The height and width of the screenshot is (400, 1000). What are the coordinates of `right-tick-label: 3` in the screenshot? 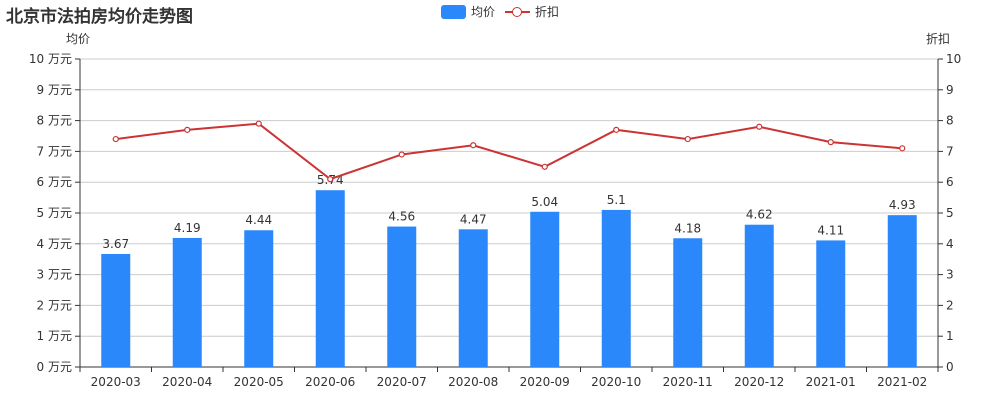 It's located at (950, 275).